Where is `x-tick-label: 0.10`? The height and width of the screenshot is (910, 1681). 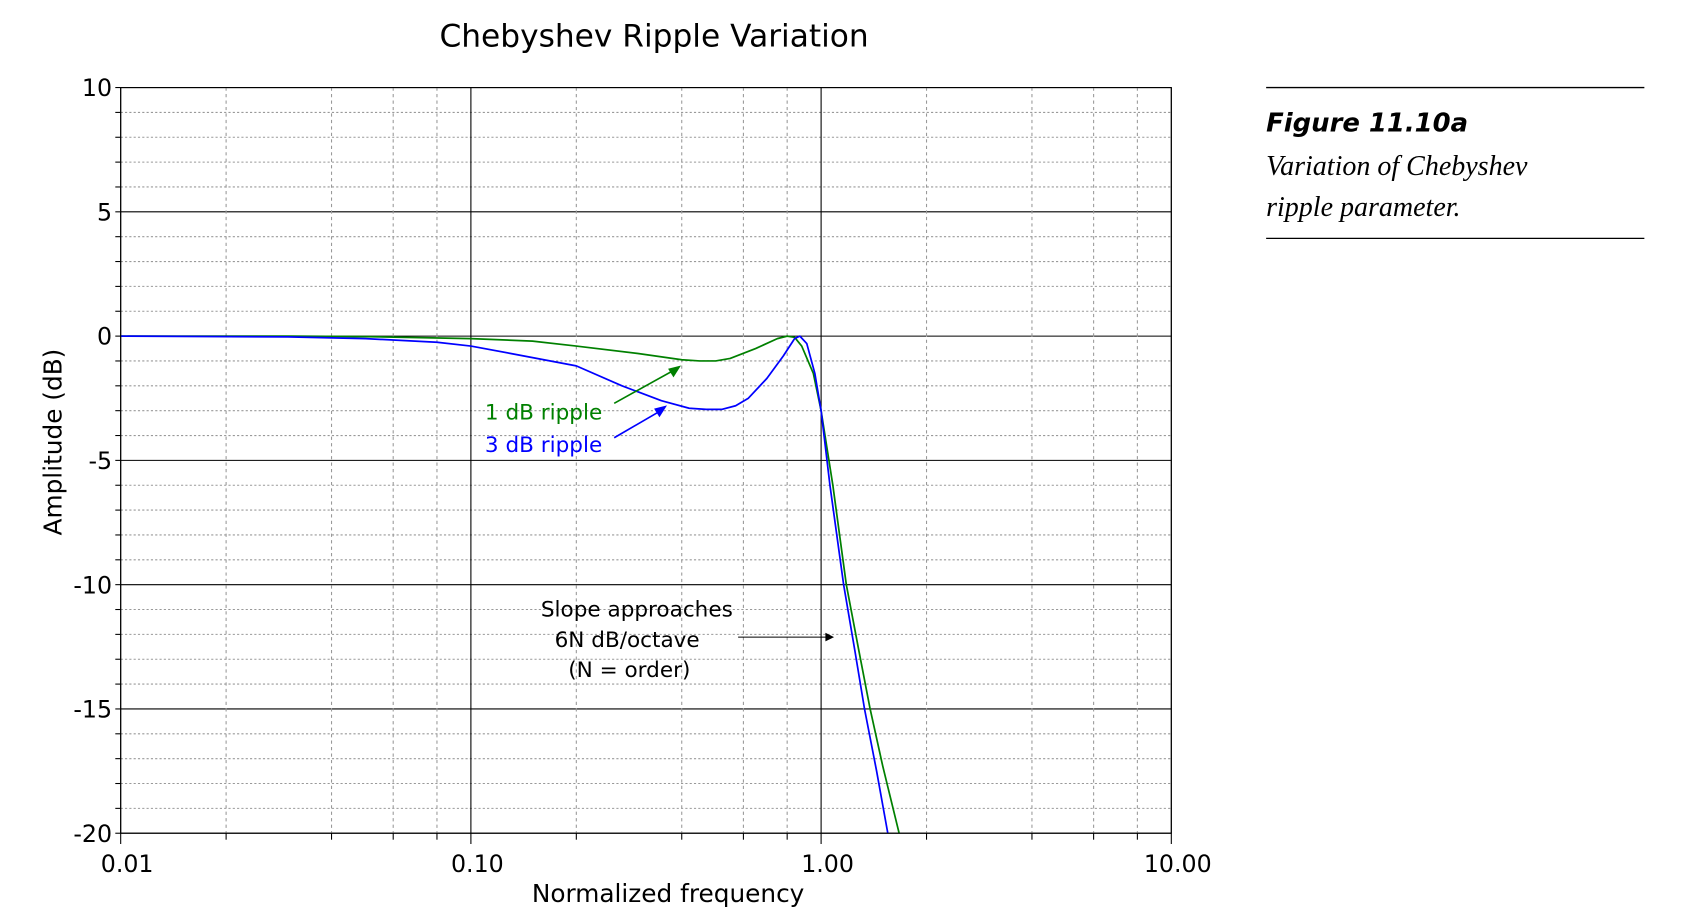
x-tick-label: 0.10 is located at coordinates (477, 864).